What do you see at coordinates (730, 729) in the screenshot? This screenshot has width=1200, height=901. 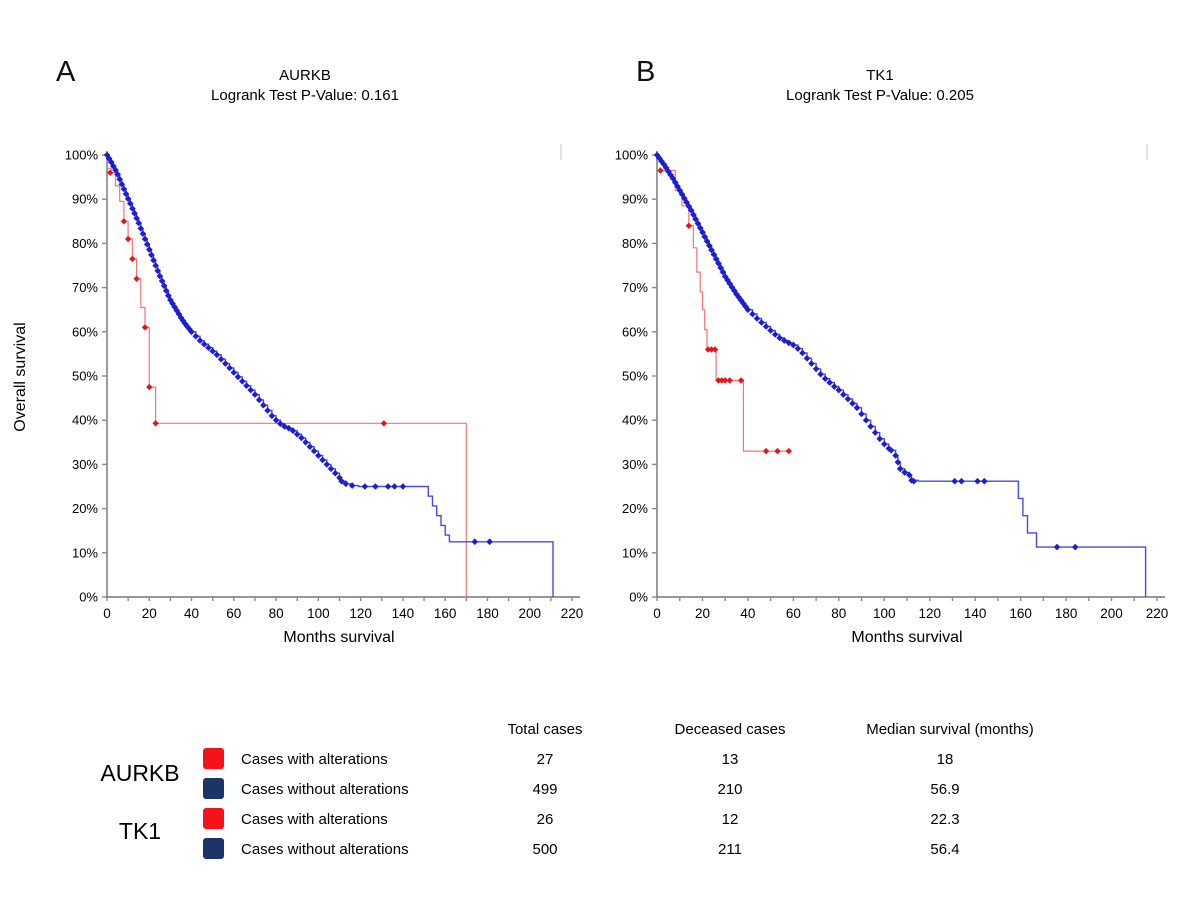 I see `col-header-deceased-cases: Deceased cases` at bounding box center [730, 729].